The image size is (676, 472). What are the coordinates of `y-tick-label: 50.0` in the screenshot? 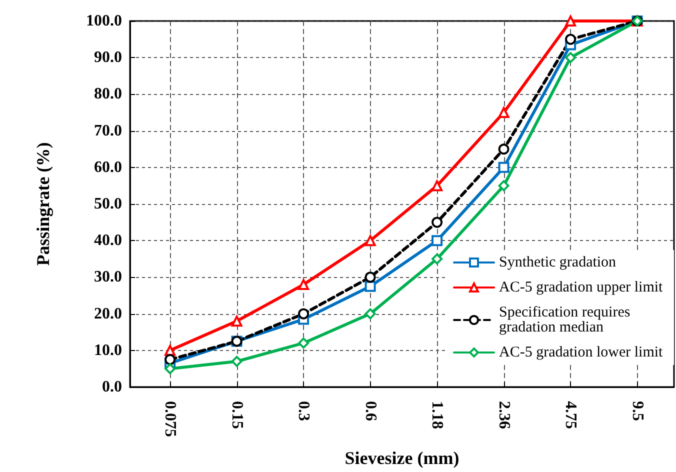 It's located at (108, 204).